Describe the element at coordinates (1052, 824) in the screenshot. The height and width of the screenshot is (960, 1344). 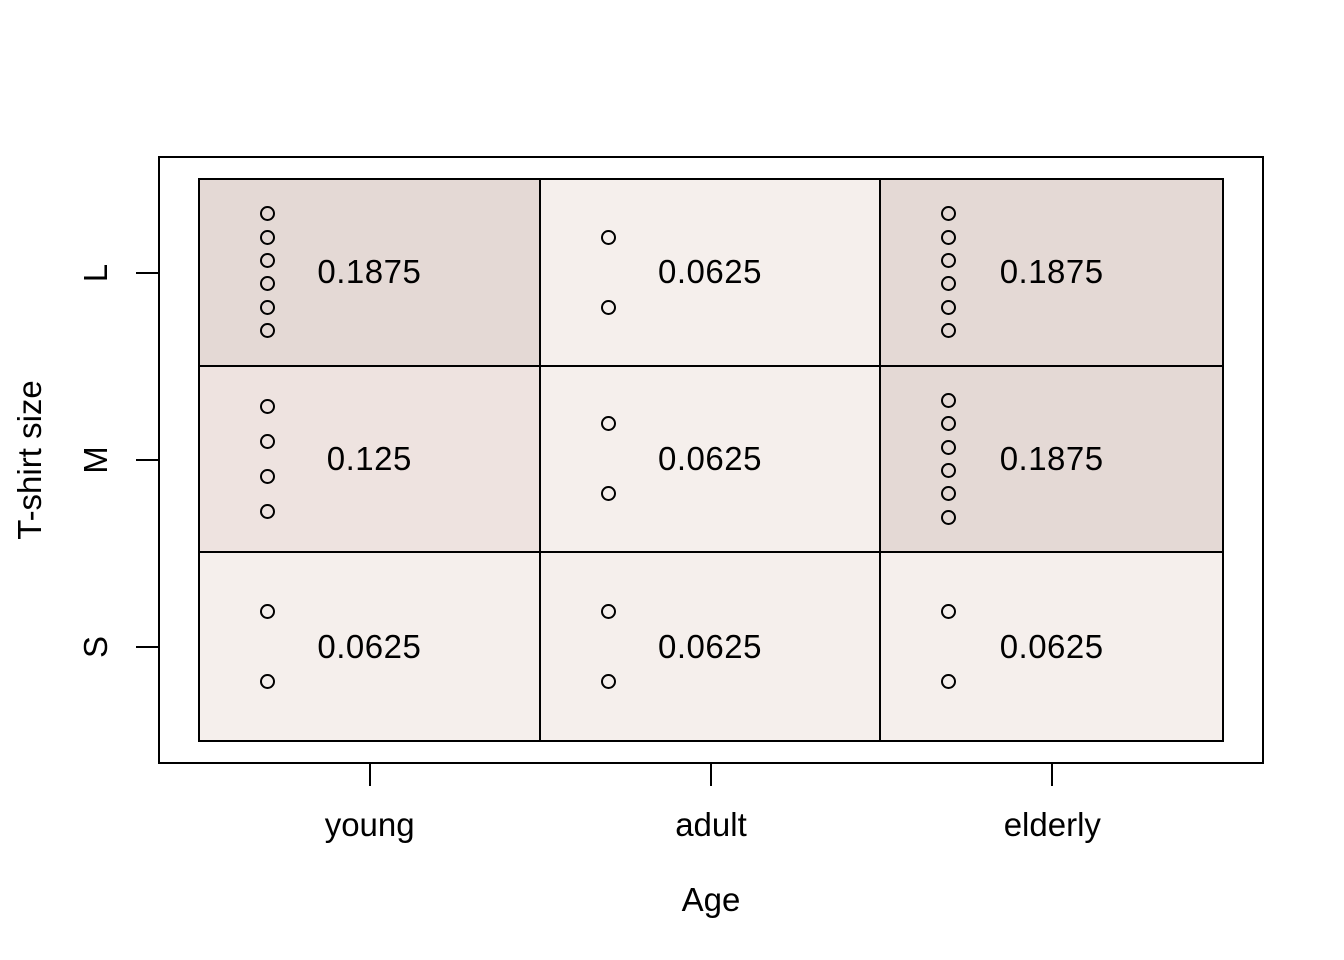
I see `x-tick-label-elderly: elderly` at that location.